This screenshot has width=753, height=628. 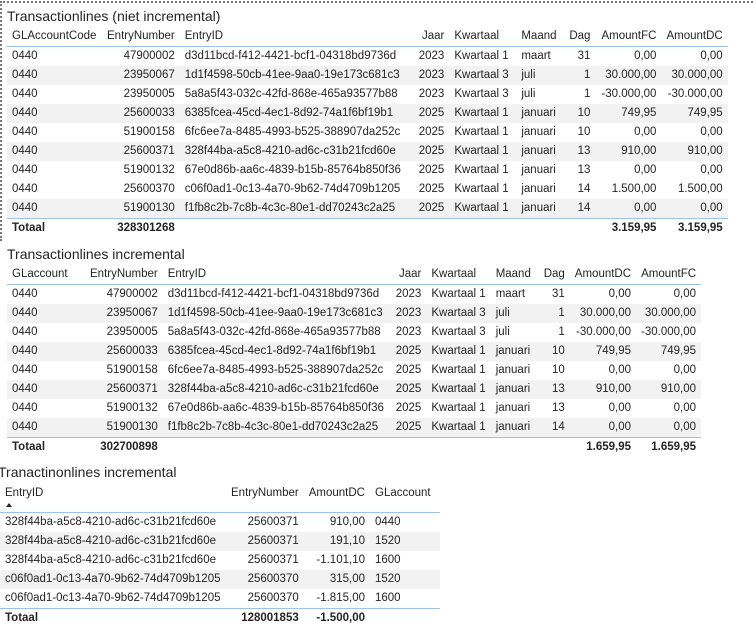 What do you see at coordinates (695, 94) in the screenshot?
I see `table-cell: -30.000,00` at bounding box center [695, 94].